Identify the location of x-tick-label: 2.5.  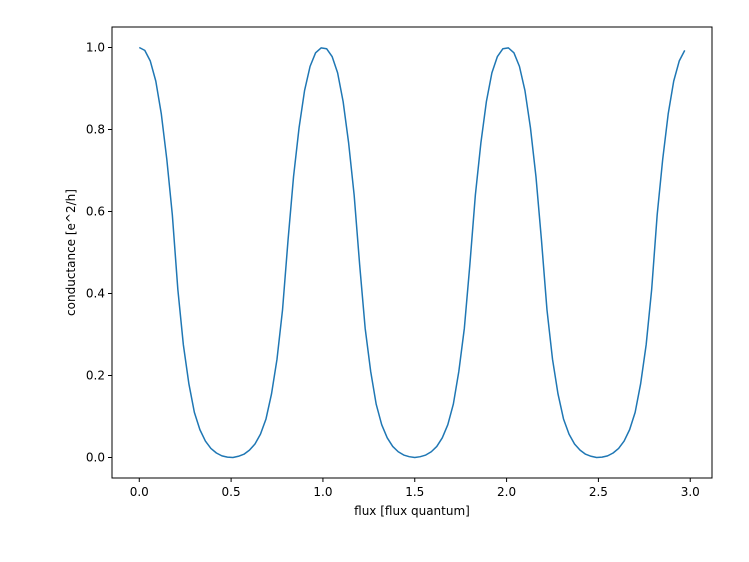
(598, 492).